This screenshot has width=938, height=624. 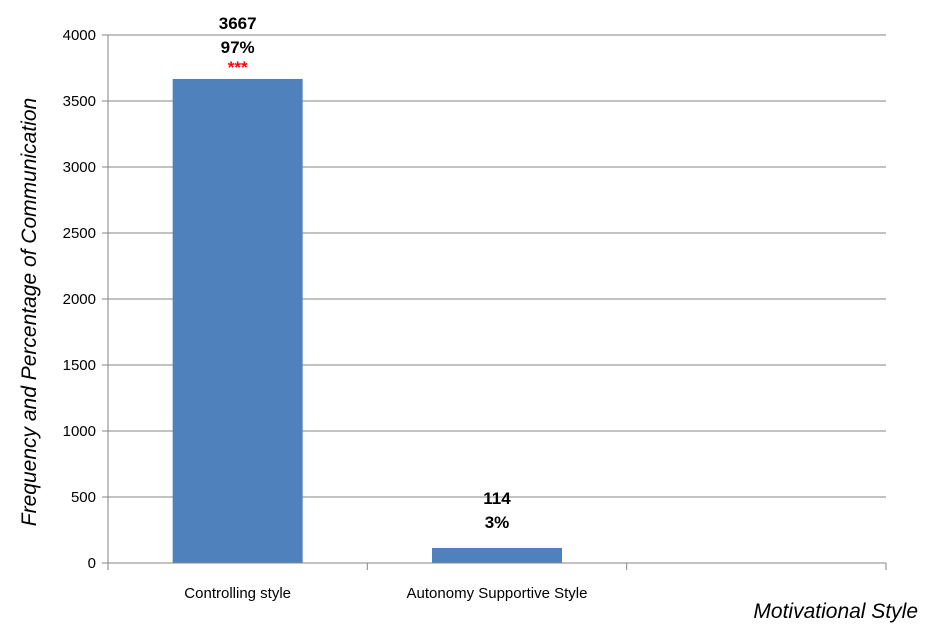 What do you see at coordinates (79, 101) in the screenshot?
I see `y-tick-label: 3500` at bounding box center [79, 101].